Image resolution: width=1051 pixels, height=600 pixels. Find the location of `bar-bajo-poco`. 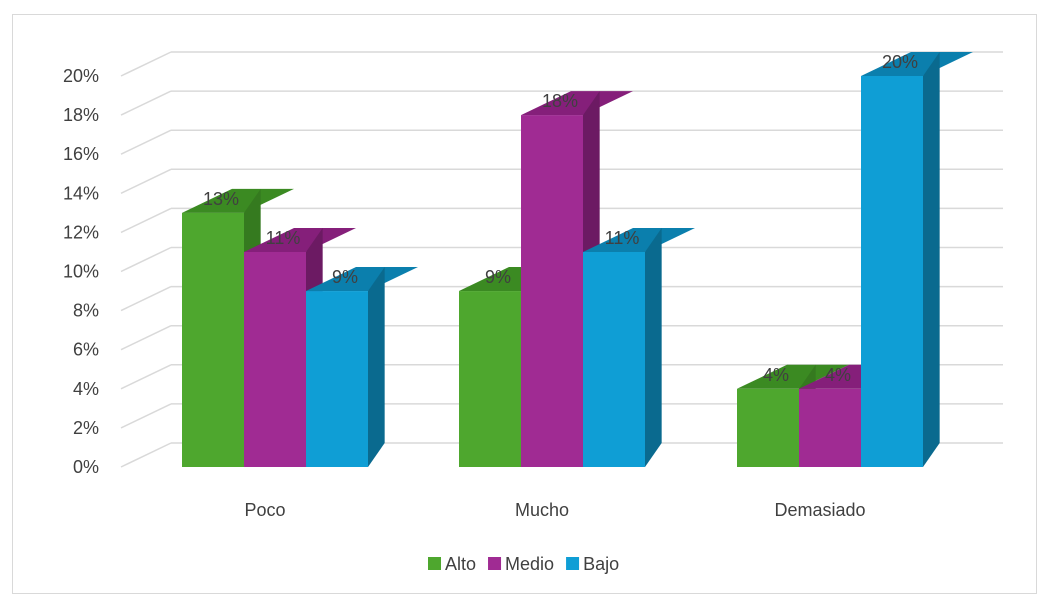

bar-bajo-poco is located at coordinates (362, 367).